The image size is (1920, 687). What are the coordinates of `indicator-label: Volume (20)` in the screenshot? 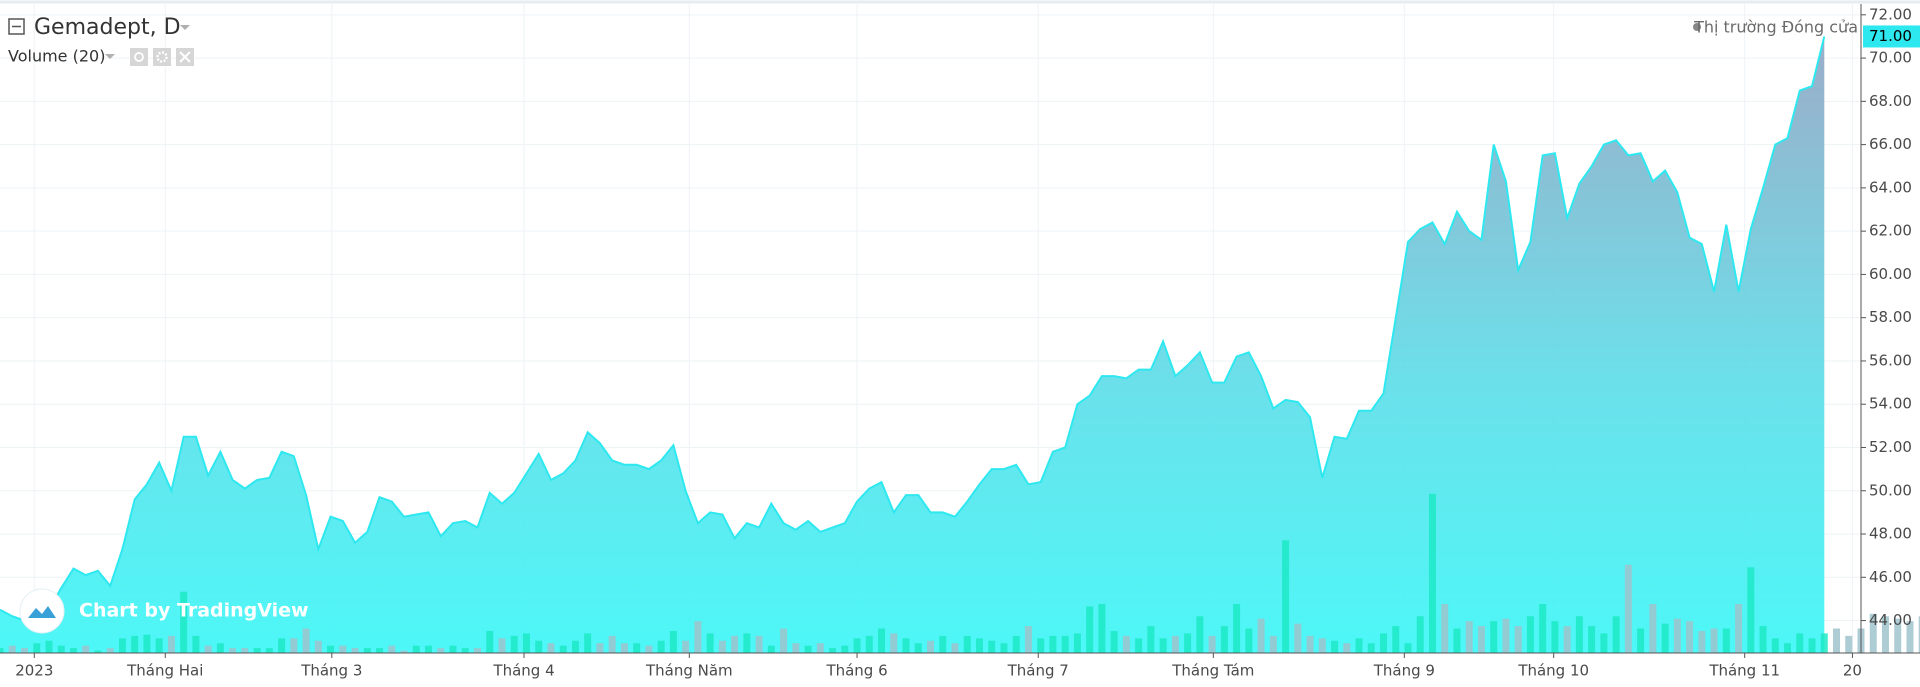 It's located at (56, 56).